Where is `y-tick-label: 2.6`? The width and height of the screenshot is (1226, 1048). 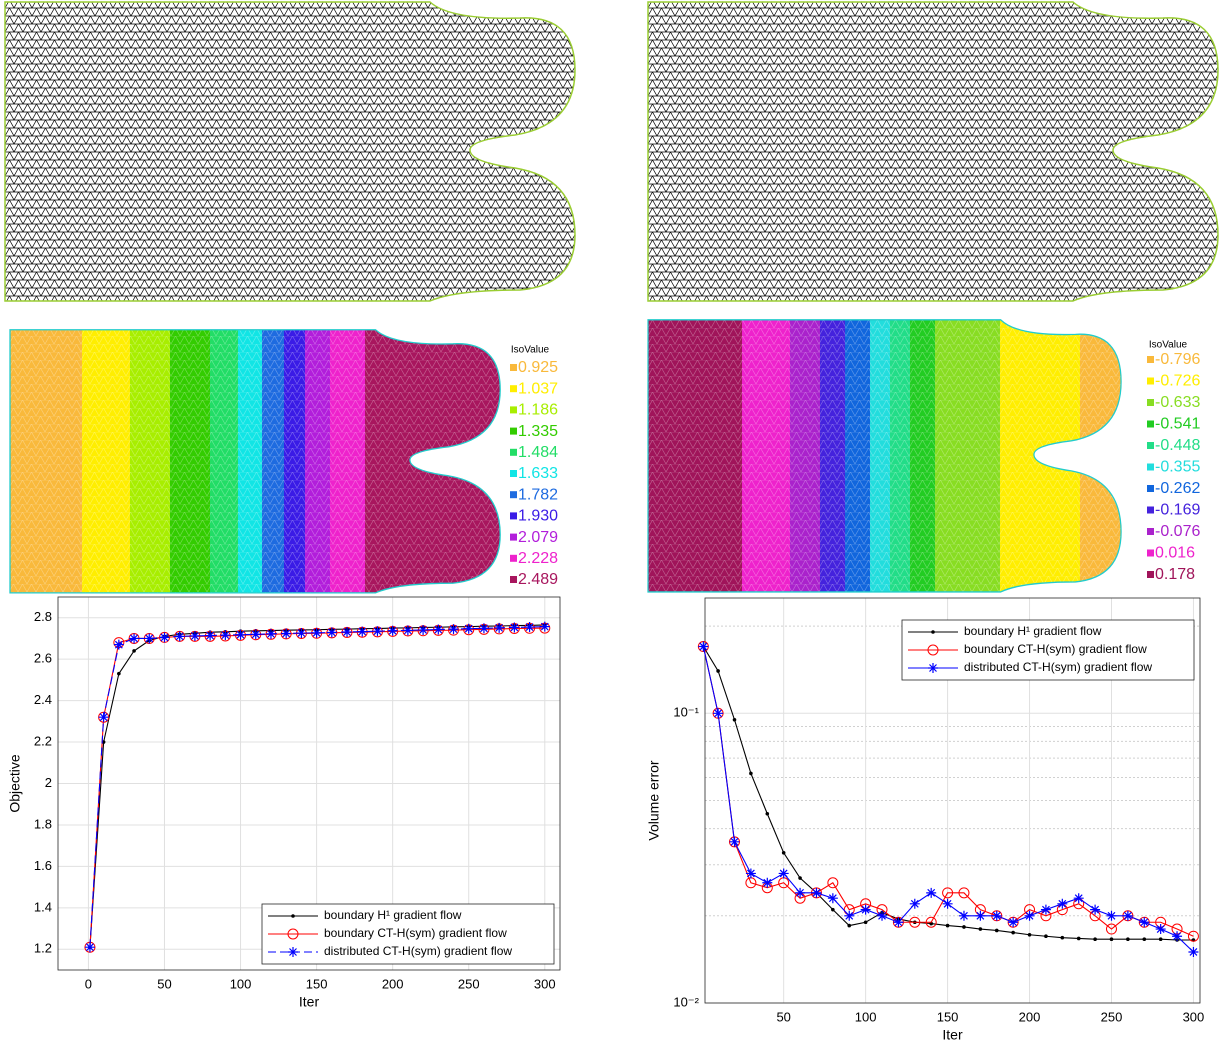
y-tick-label: 2.6 is located at coordinates (43, 658).